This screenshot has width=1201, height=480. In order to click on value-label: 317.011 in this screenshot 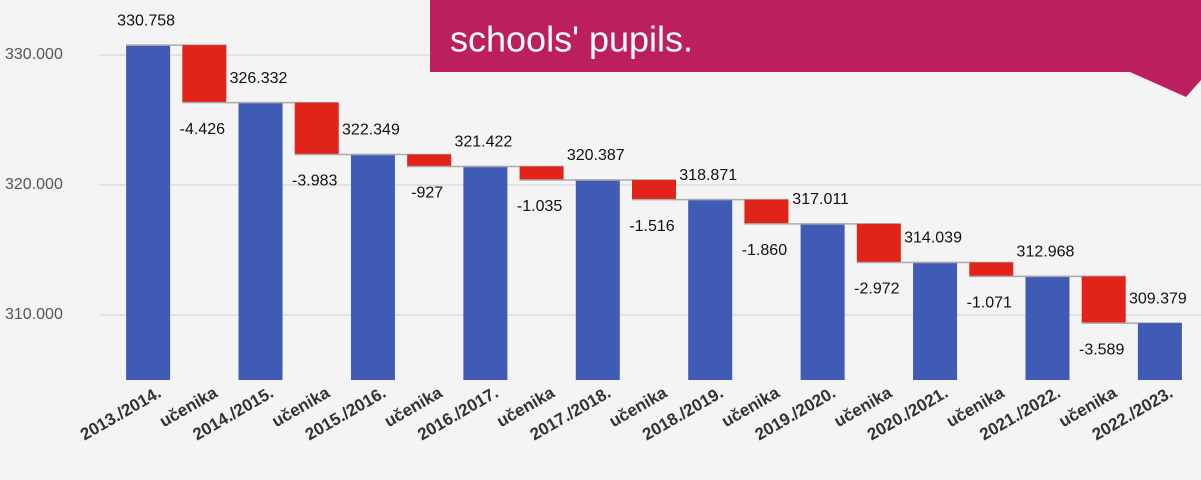, I will do `click(820, 199)`.